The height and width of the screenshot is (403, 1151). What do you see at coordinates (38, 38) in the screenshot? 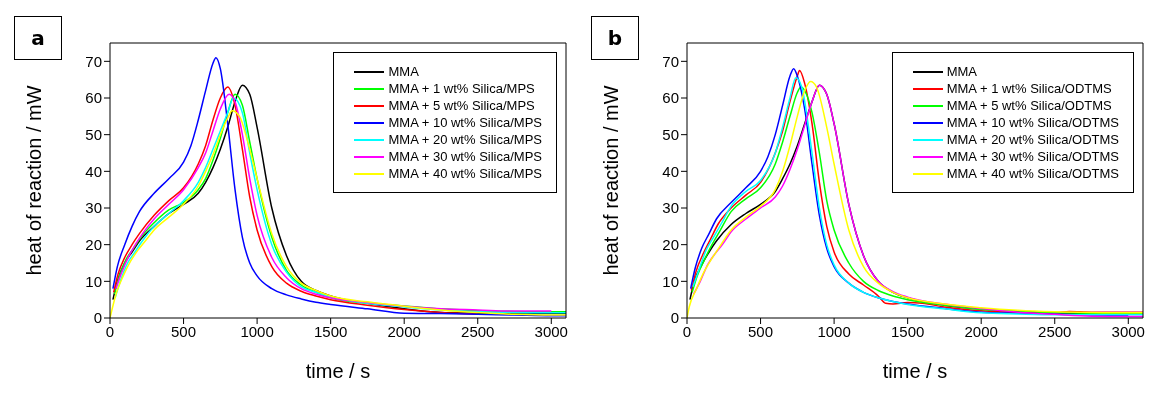
I see `text: a` at bounding box center [38, 38].